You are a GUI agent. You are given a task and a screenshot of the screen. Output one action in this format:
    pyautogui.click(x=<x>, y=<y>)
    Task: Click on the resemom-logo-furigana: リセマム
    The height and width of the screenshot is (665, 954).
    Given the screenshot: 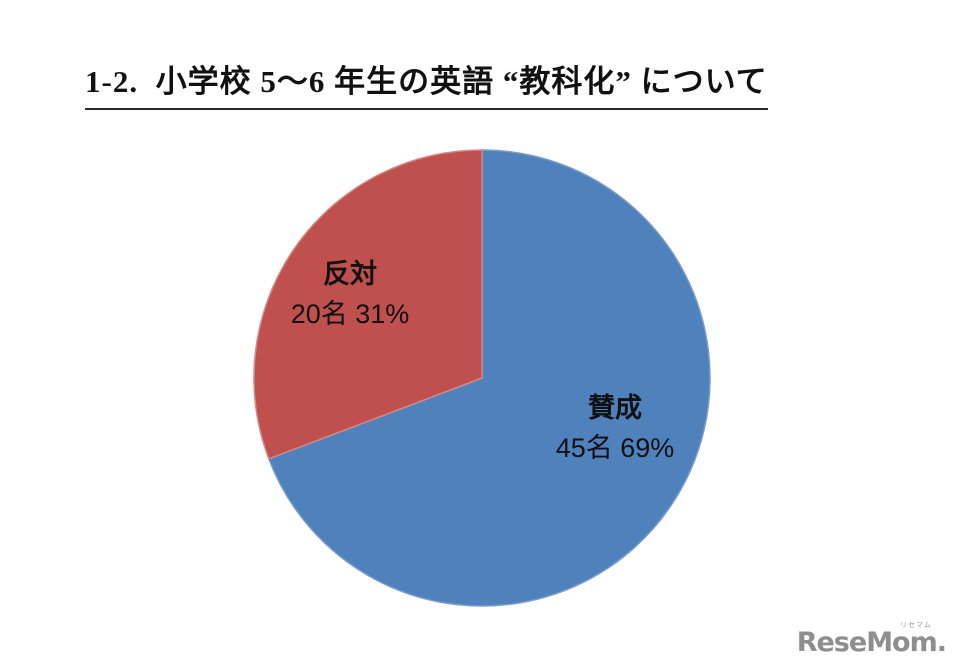 What is the action you would take?
    pyautogui.click(x=916, y=625)
    